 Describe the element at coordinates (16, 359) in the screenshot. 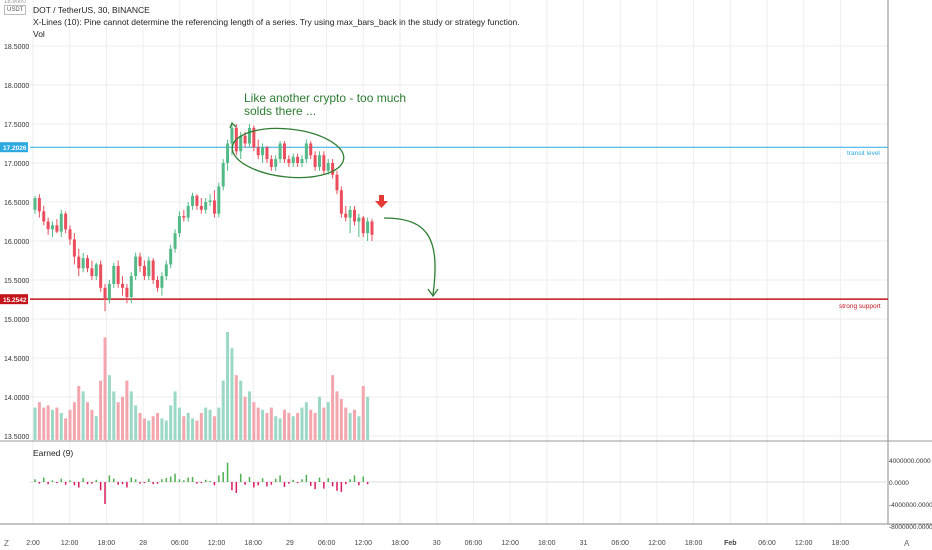

I see `price-tick-label: 14.5000` at that location.